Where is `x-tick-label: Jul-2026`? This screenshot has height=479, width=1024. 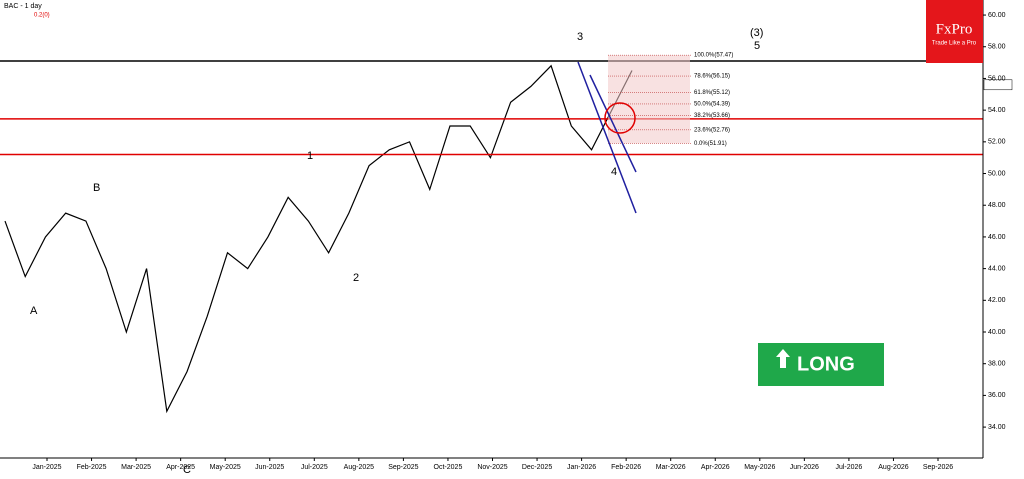
x-tick-label: Jul-2026 is located at coordinates (848, 467).